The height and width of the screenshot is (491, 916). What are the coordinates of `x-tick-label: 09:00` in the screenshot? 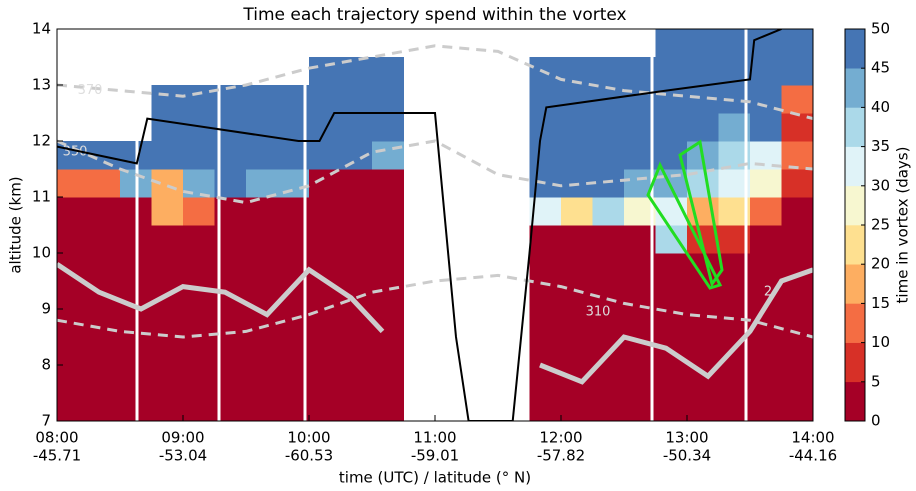 It's located at (182, 438).